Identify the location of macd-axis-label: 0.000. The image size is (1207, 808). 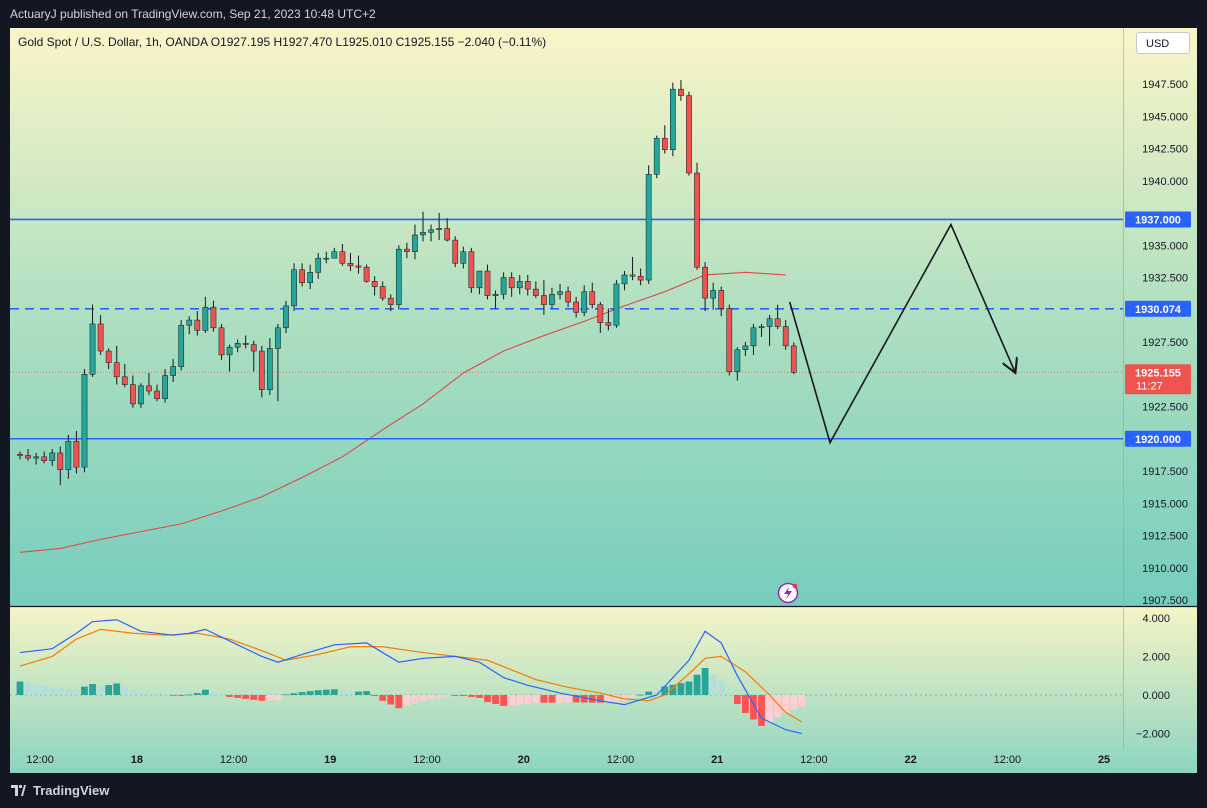
(1156, 696).